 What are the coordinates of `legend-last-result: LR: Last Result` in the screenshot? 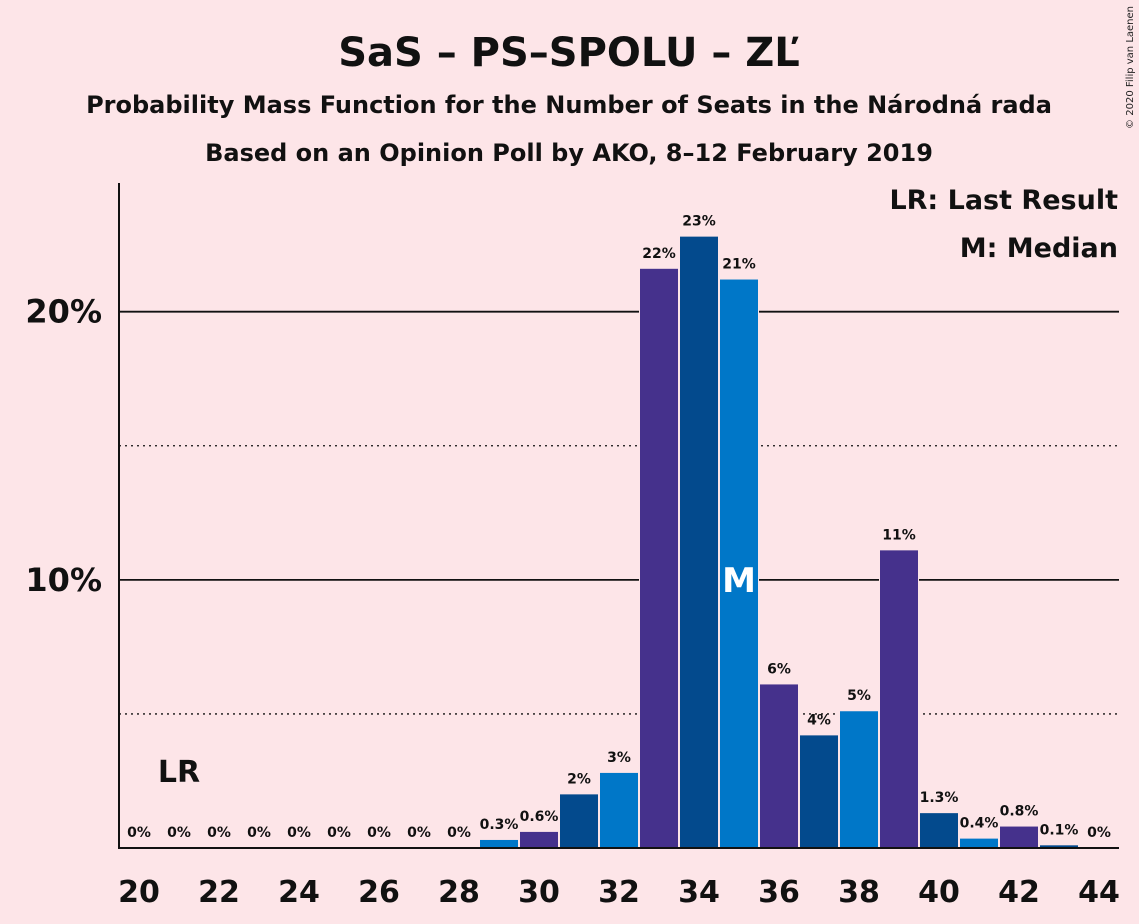 It's located at (1003, 200).